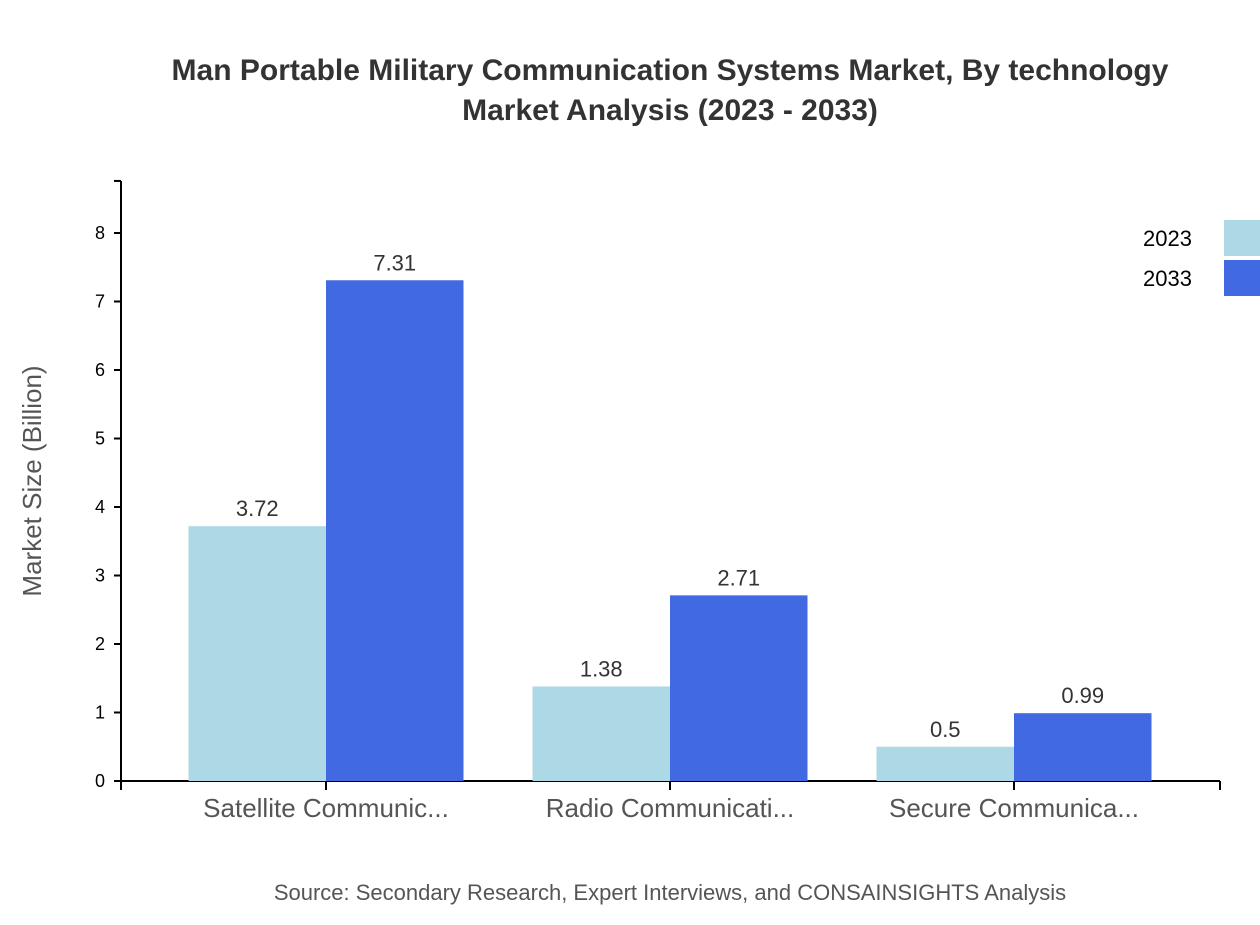  I want to click on legend-label: 2023, so click(1167, 238).